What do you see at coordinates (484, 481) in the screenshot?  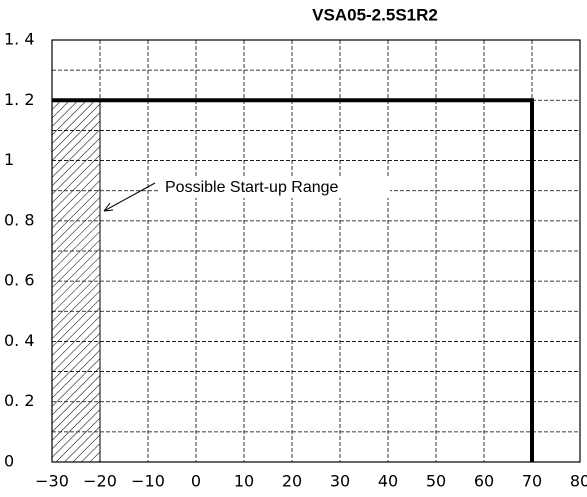 I see `x-tick-label: 60` at bounding box center [484, 481].